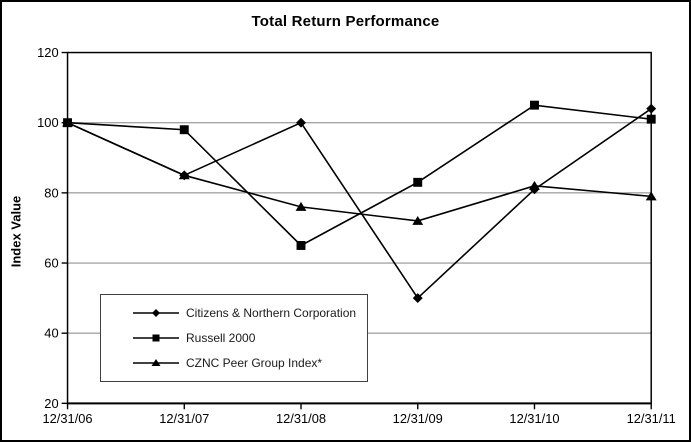 The width and height of the screenshot is (691, 442). What do you see at coordinates (51, 403) in the screenshot?
I see `y-tick-label: 20` at bounding box center [51, 403].